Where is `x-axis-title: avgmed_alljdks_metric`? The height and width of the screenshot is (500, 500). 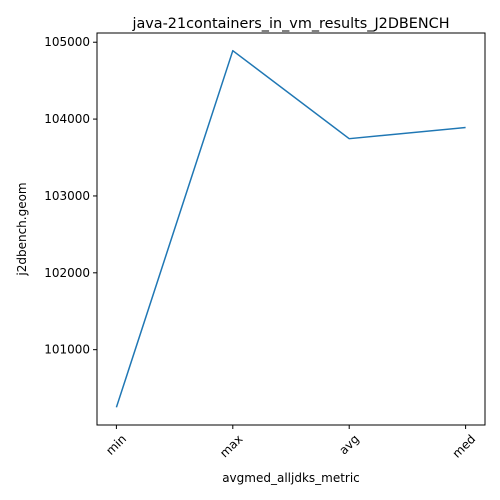 x-axis-title: avgmed_alljdks_metric is located at coordinates (291, 478).